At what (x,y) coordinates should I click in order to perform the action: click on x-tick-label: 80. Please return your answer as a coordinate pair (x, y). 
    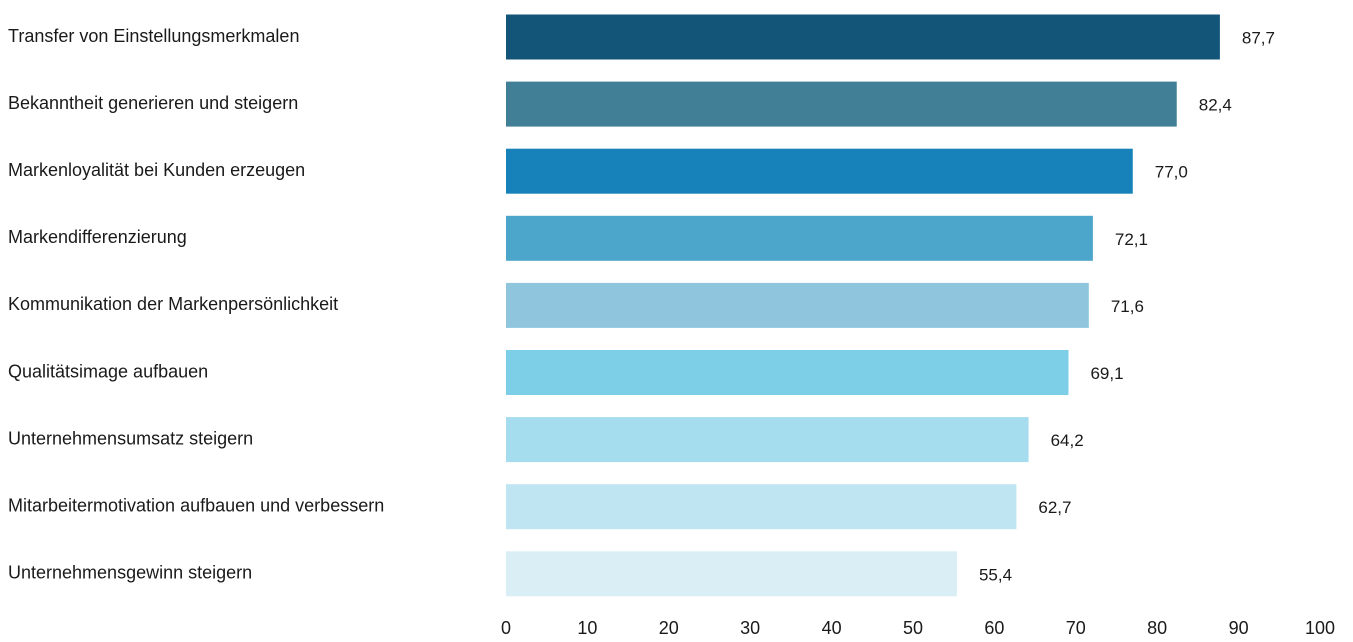
    Looking at the image, I should click on (1157, 628).